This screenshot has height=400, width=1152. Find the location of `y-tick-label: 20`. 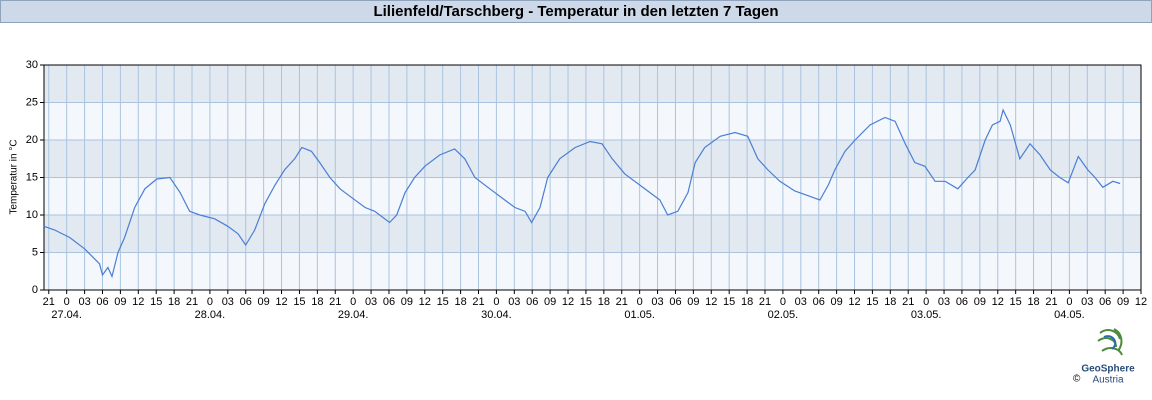

y-tick-label: 20 is located at coordinates (32, 140).